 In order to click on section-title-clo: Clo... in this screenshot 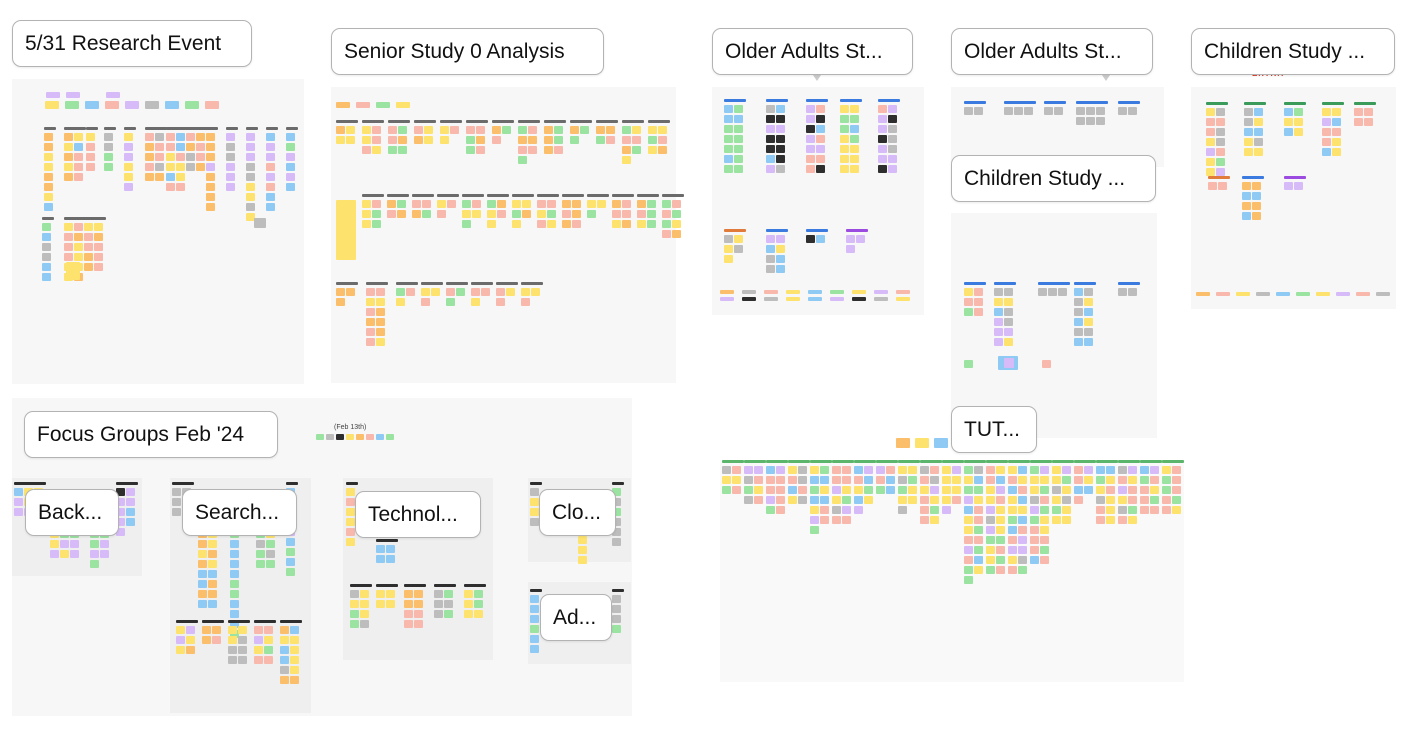, I will do `click(577, 512)`.